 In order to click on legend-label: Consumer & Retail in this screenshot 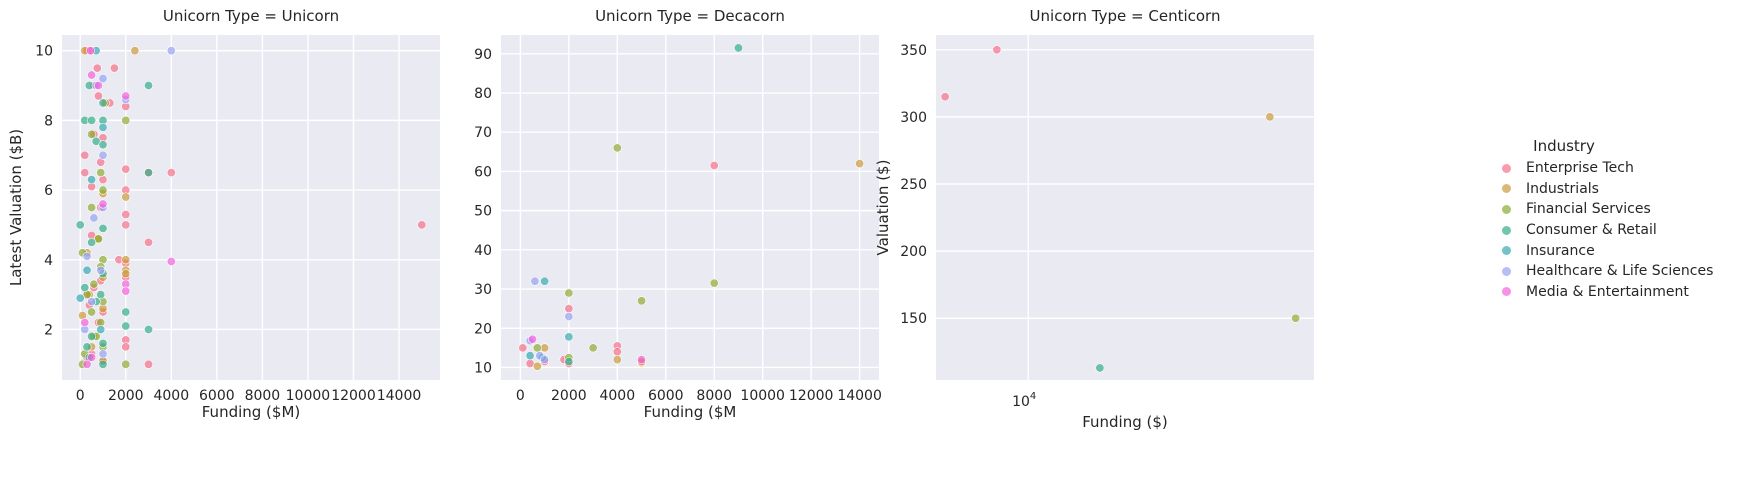, I will do `click(1591, 230)`.